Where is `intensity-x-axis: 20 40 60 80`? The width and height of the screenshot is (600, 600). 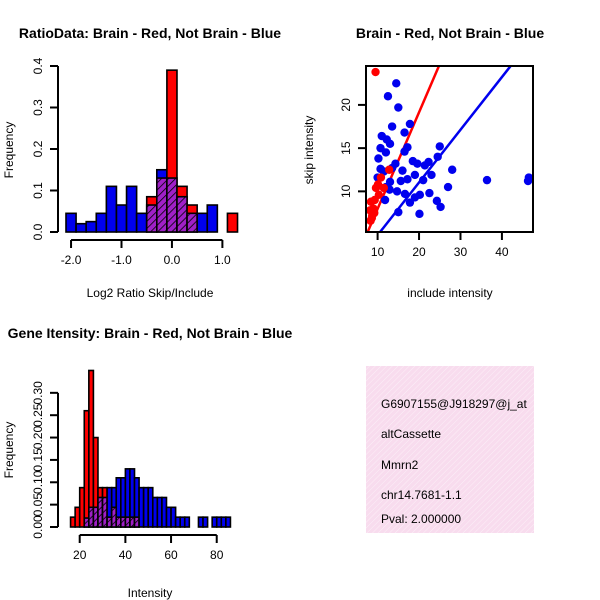
intensity-x-axis: 20 40 60 80 is located at coordinates (148, 548).